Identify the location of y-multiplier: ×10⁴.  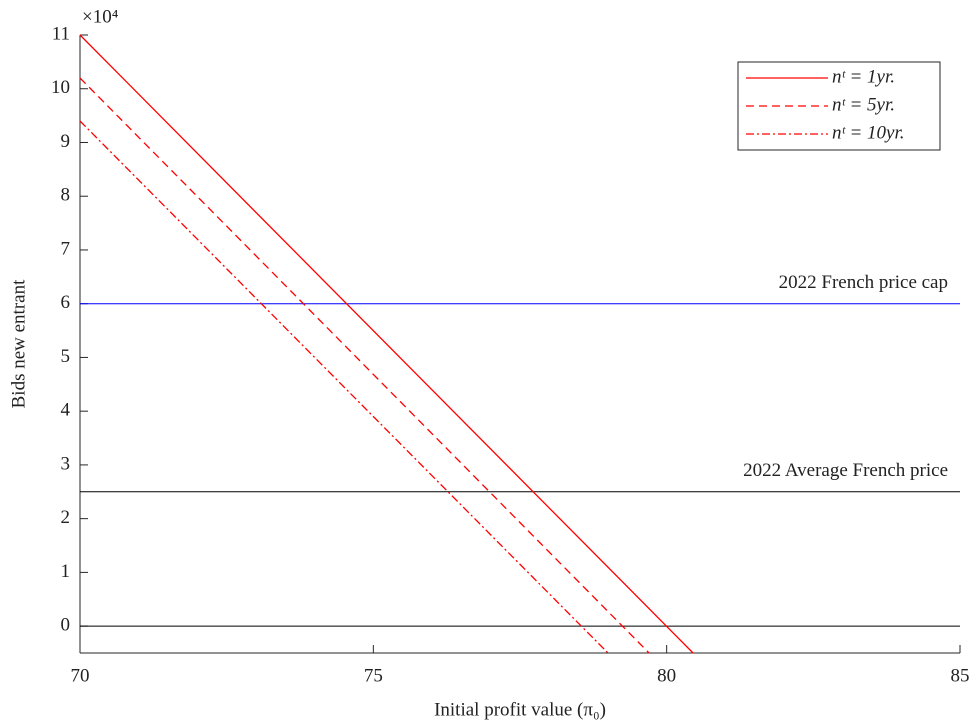
(100, 16).